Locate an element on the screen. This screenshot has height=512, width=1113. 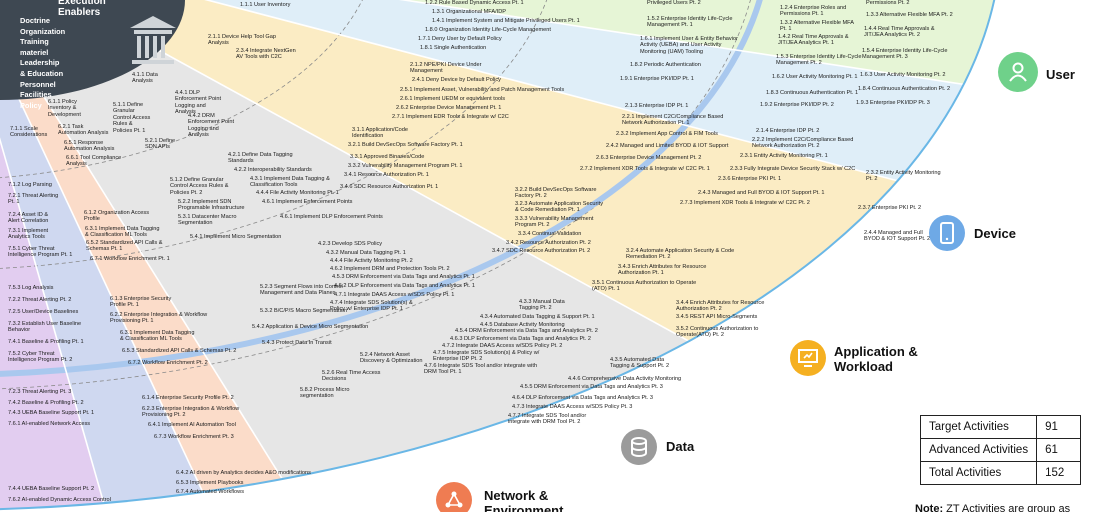
activity-label: 6.5.3 Implement Playbooks is located at coordinates (210, 483).